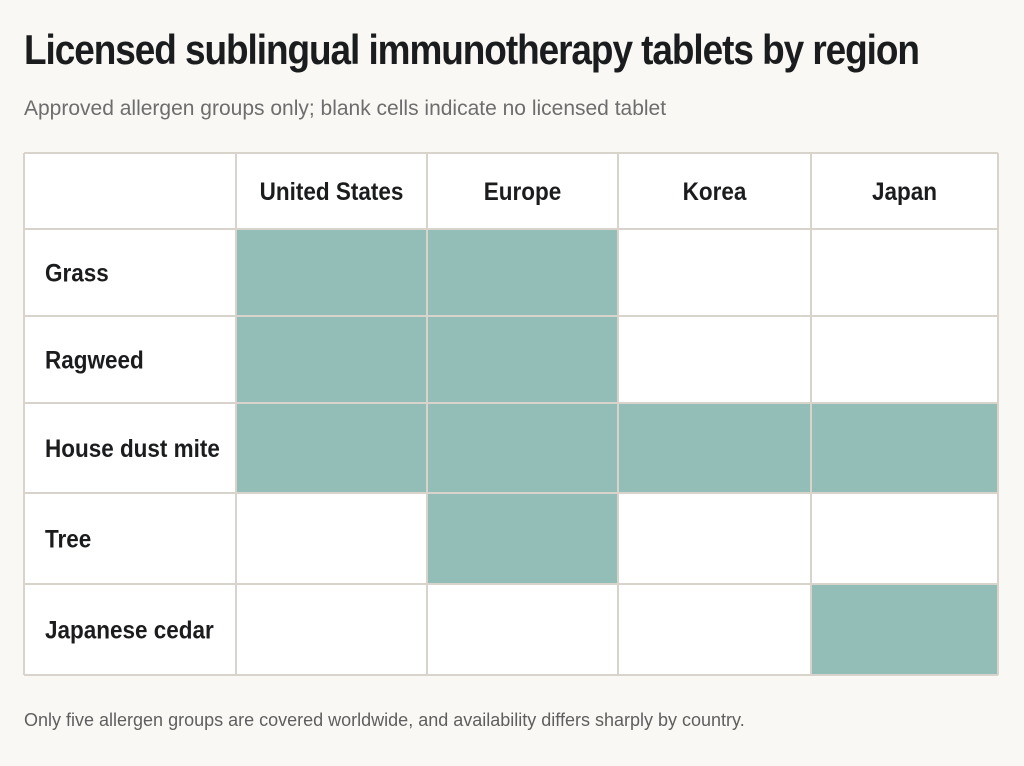 This screenshot has height=766, width=1024. What do you see at coordinates (714, 359) in the screenshot?
I see `cell-ragweed-korea` at bounding box center [714, 359].